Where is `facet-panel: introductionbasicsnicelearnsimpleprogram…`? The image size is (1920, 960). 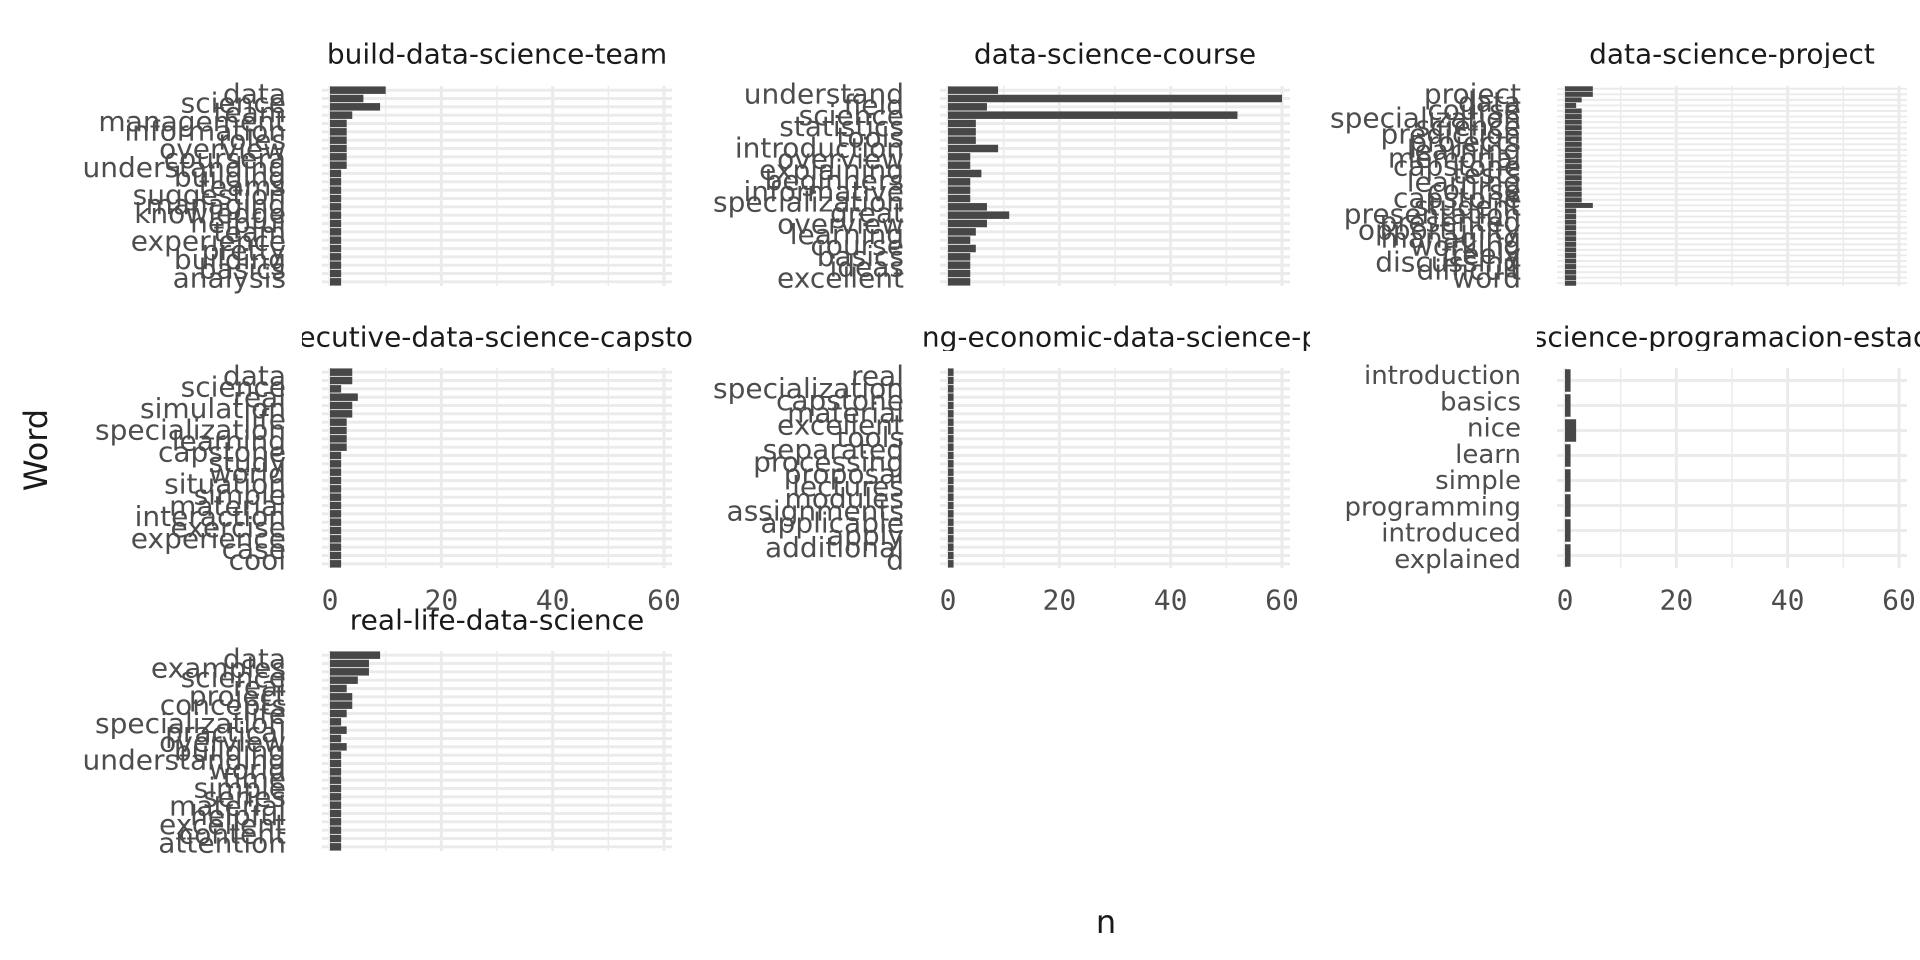 facet-panel: introductionbasicsnicelearnsimpleprogram… is located at coordinates (1632, 469).